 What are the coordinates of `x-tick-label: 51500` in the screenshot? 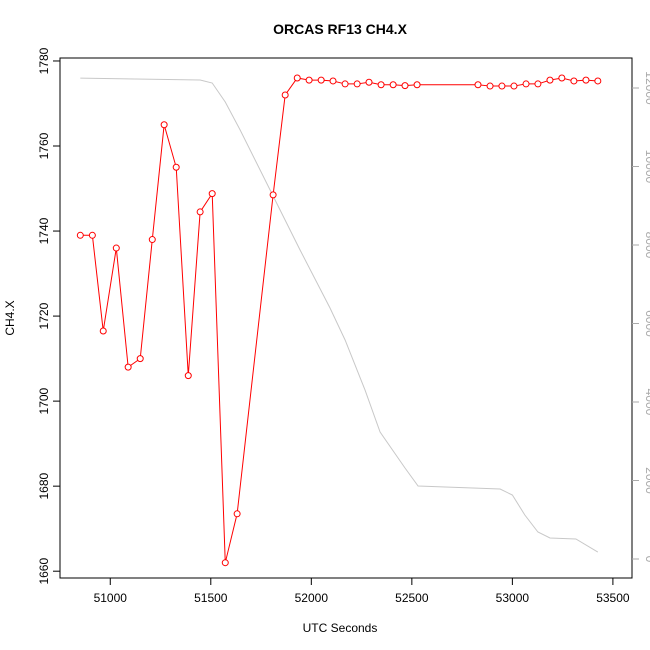 It's located at (211, 598).